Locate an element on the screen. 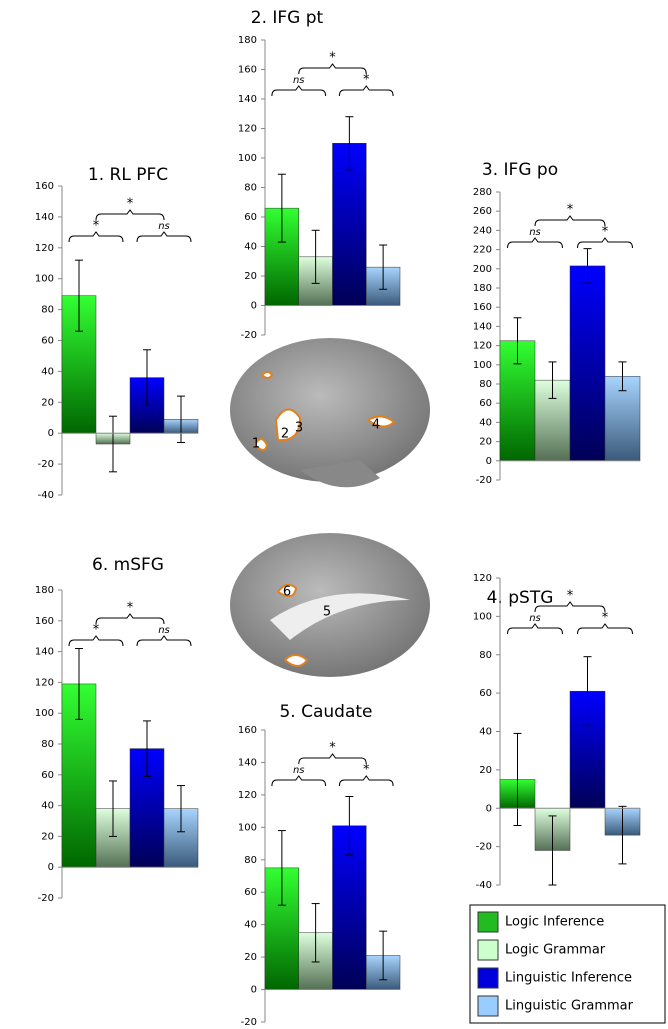 This screenshot has height=1029, width=668. y-tick-label: 280 is located at coordinates (482, 192).